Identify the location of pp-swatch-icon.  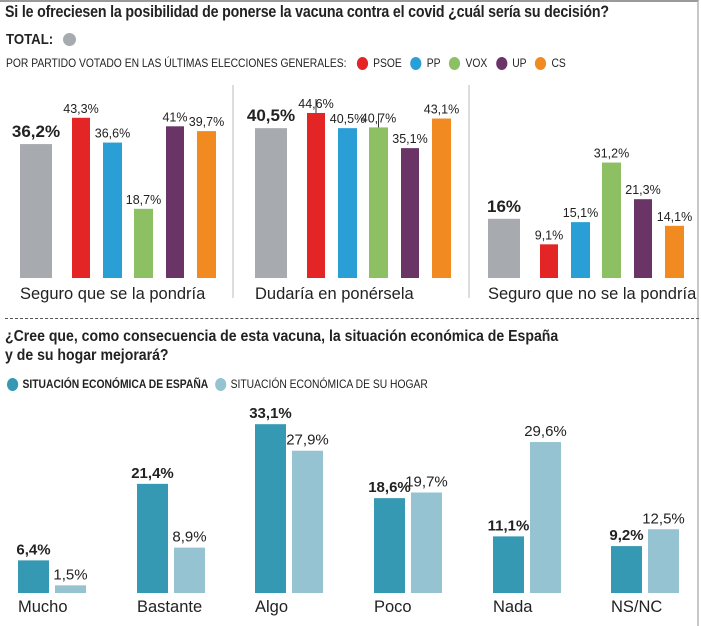
(416, 63).